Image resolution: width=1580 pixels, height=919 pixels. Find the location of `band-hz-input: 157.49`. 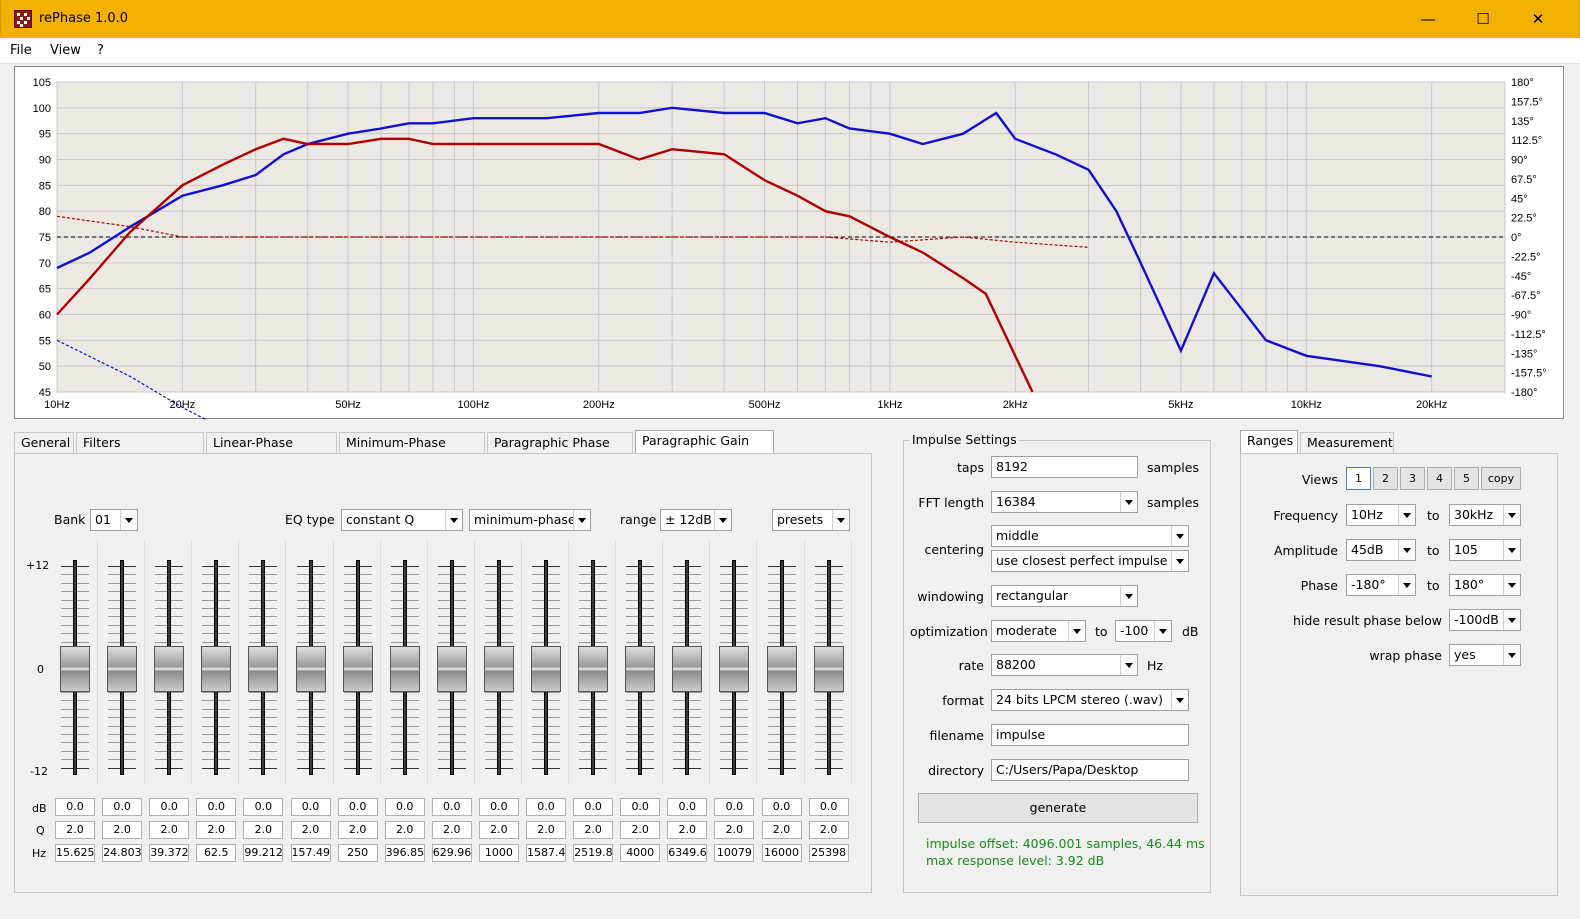

band-hz-input: 157.49 is located at coordinates (310, 853).